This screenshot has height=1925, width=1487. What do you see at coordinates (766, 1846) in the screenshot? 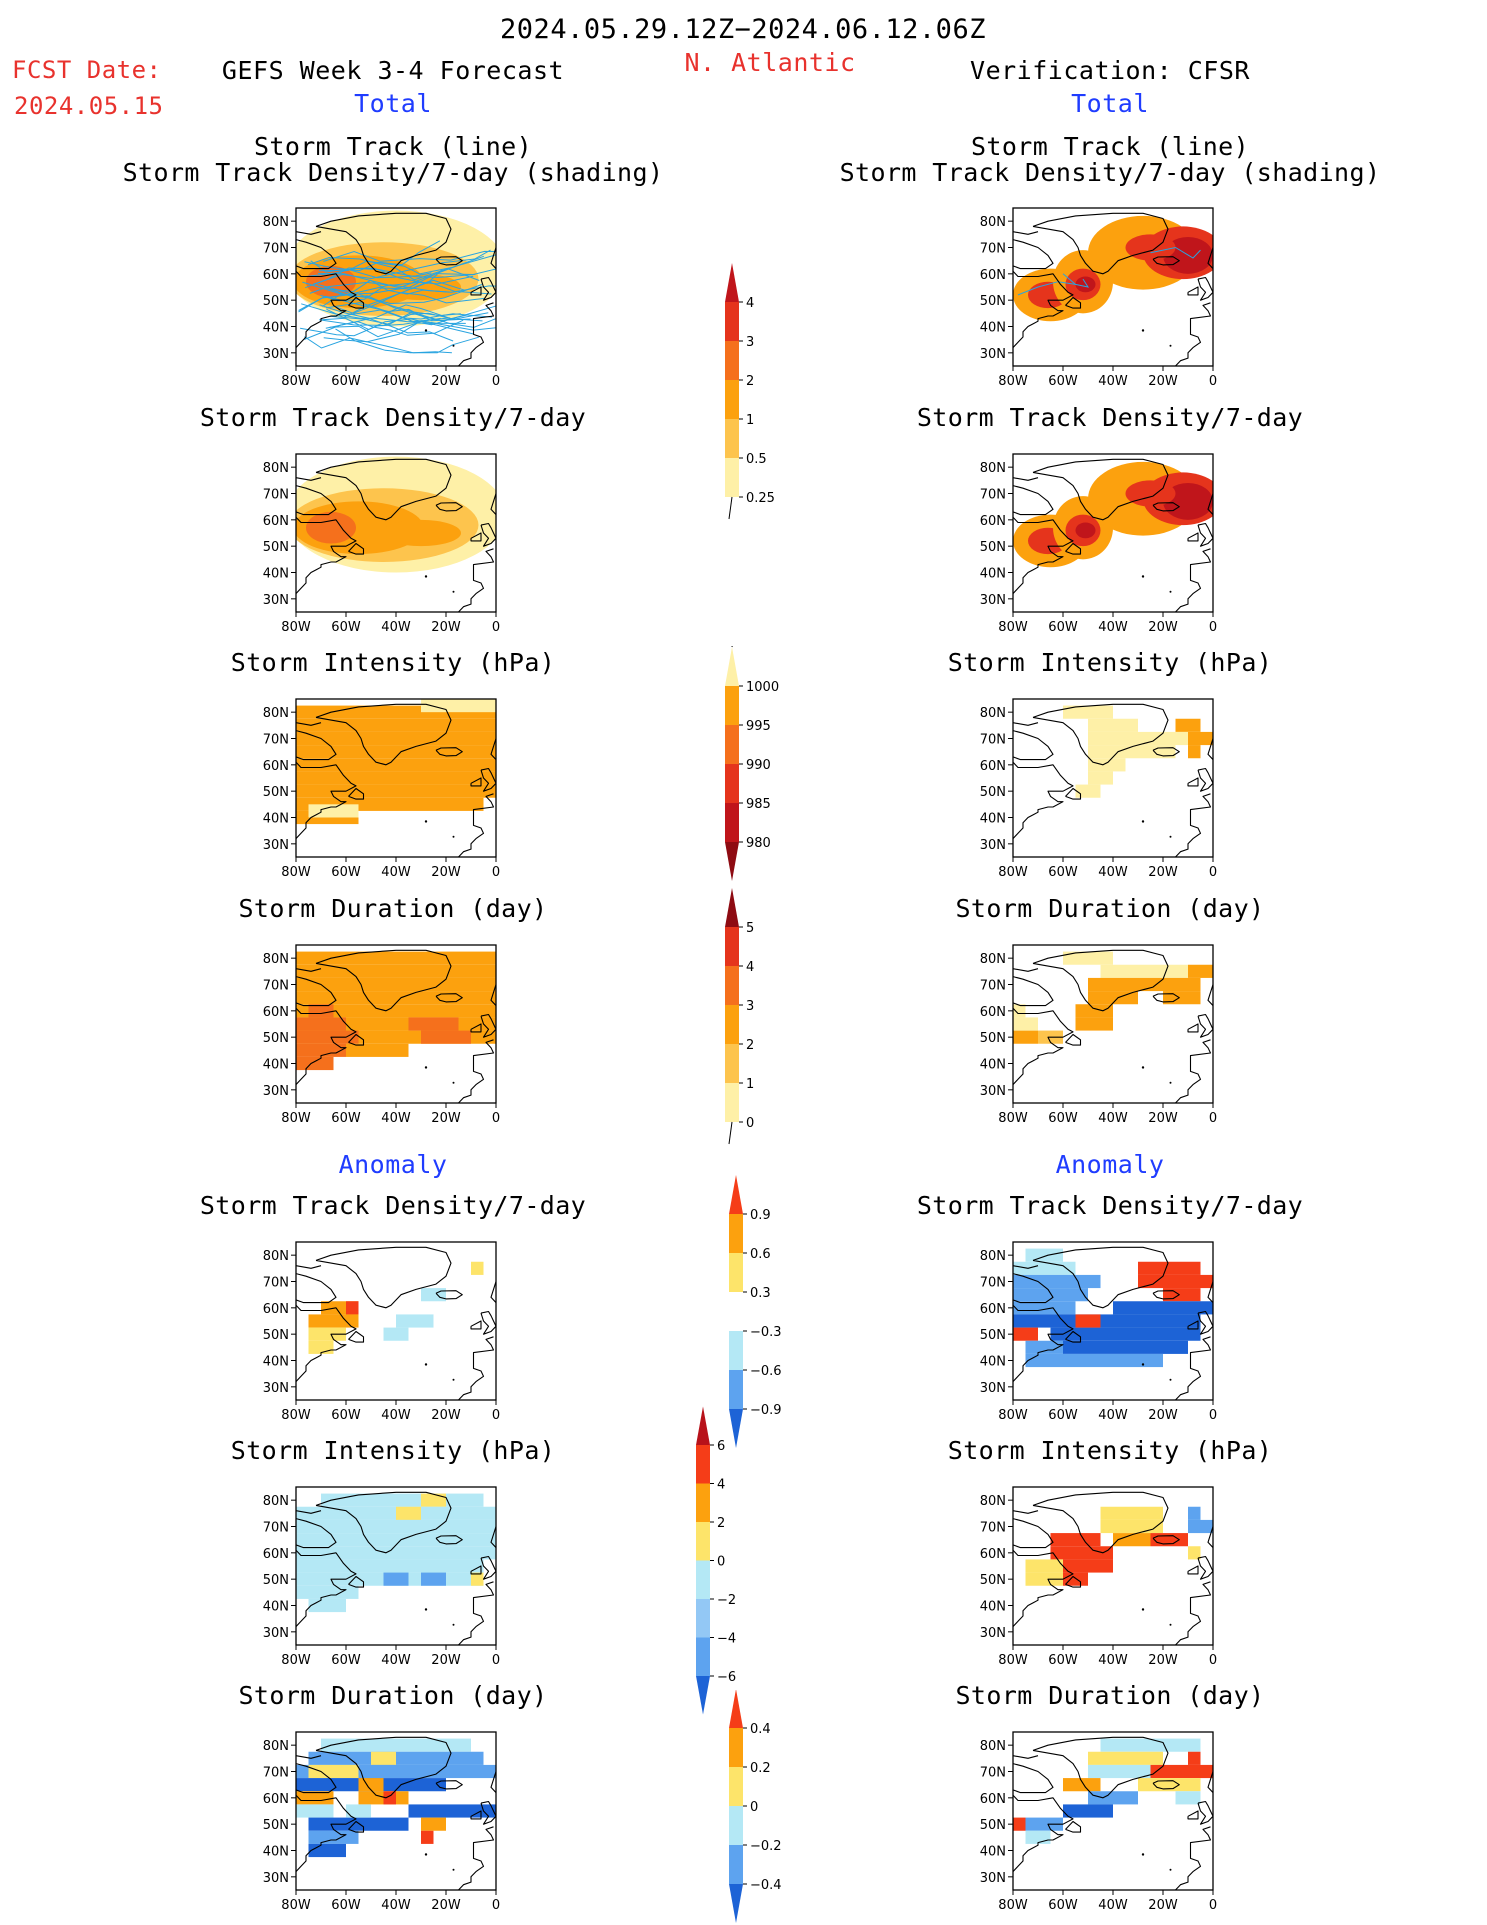
I see `colorbar-label: −0.2` at bounding box center [766, 1846].